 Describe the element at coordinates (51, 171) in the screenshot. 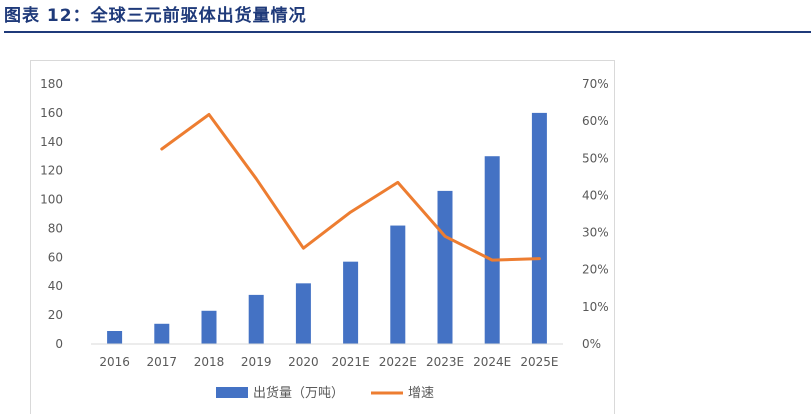

I see `left-tick-label: 120` at that location.